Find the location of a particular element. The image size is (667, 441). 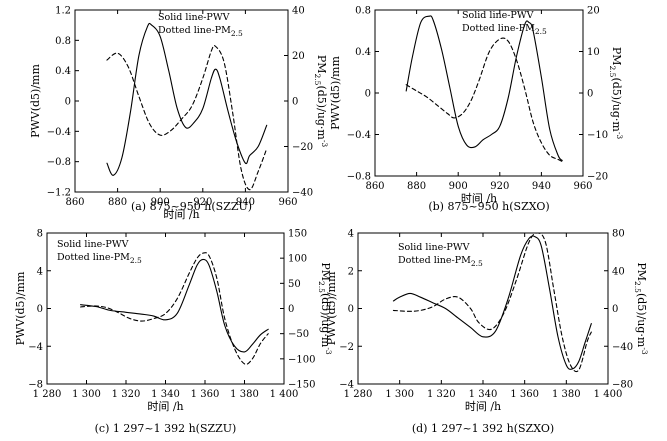

y-left-tick-label: −1.2 is located at coordinates (59, 193).